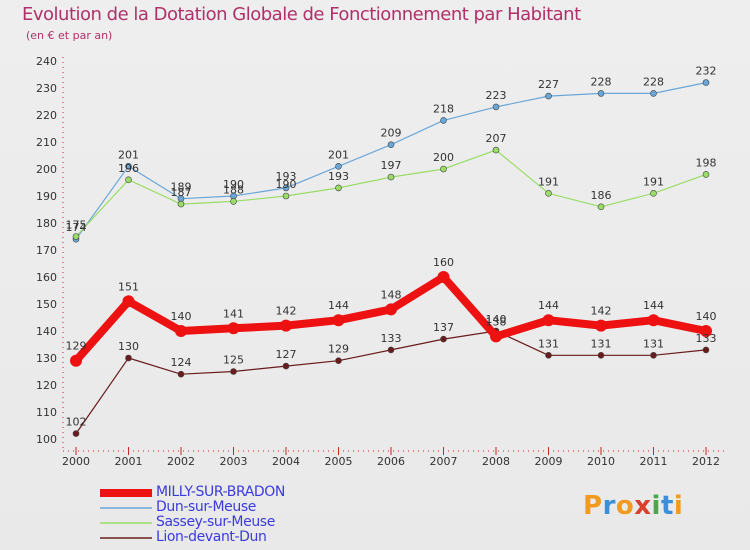 This screenshot has height=550, width=750. What do you see at coordinates (46, 196) in the screenshot?
I see `y-tick-label: 190` at bounding box center [46, 196].